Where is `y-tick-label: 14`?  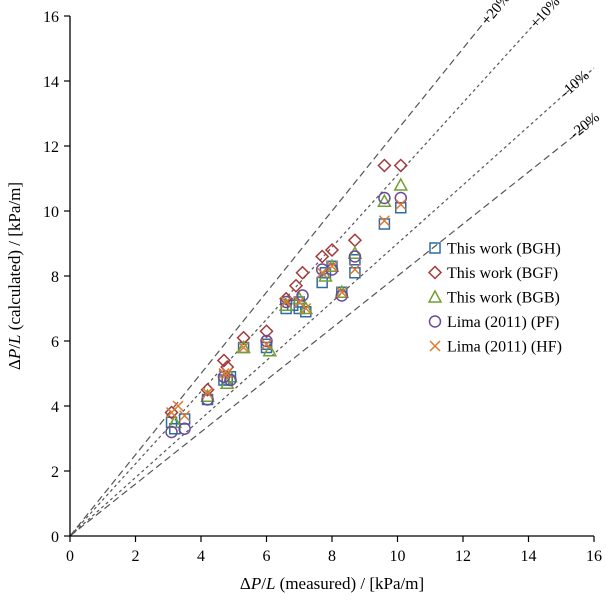 y-tick-label: 14 is located at coordinates (51, 82).